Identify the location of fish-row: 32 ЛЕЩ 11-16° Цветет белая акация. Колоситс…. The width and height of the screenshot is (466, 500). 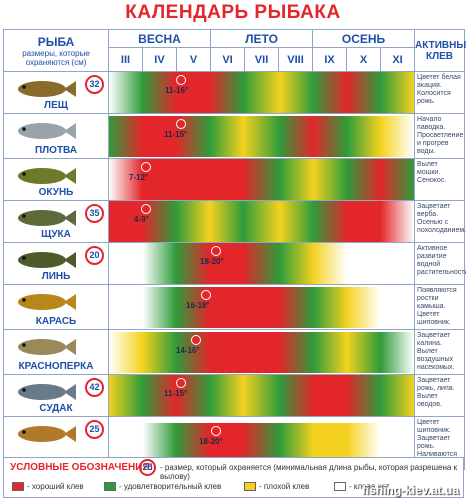
(234, 92).